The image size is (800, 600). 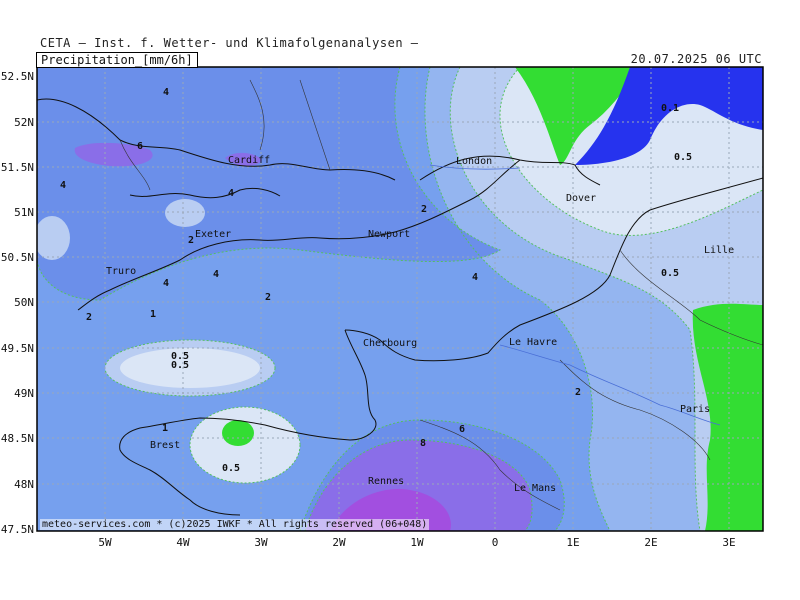 I want to click on lat-label: 51.5N, so click(x=17, y=167).